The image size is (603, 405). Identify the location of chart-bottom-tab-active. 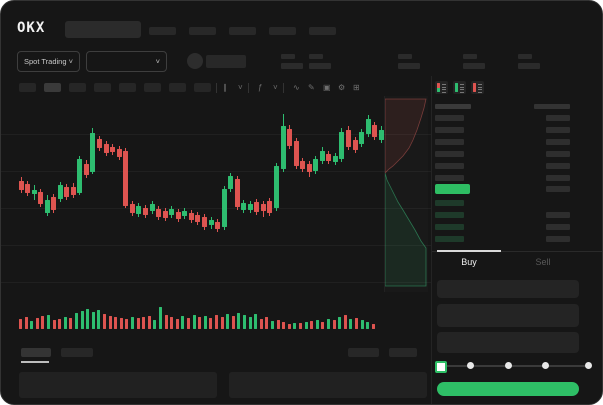
(36, 352).